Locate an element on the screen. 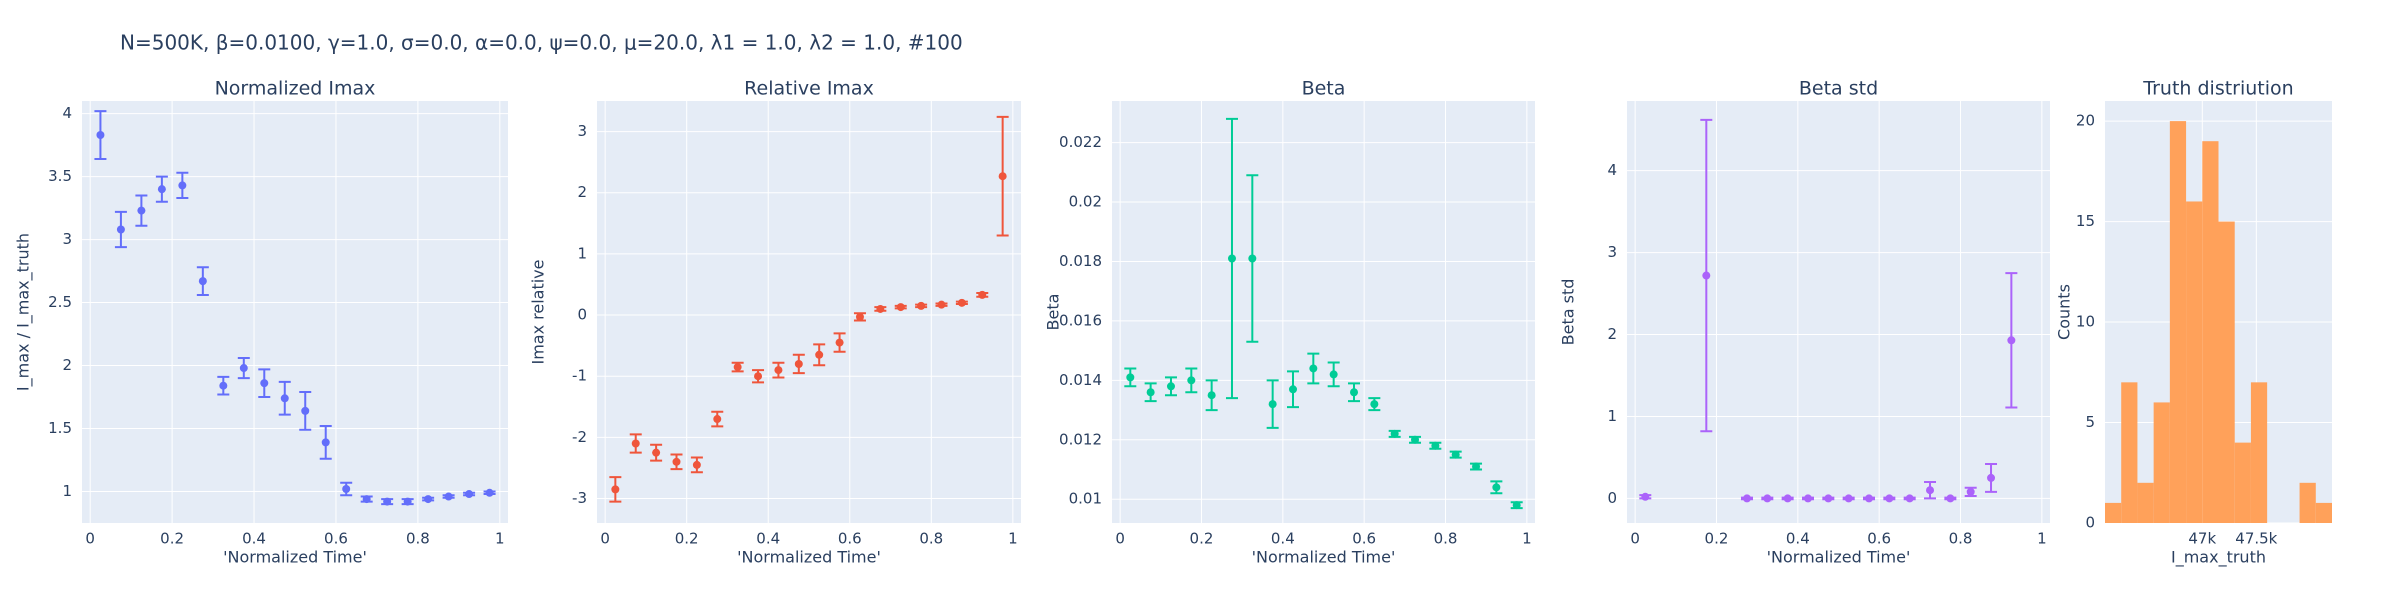  y-tick-label: -2 is located at coordinates (579, 437).